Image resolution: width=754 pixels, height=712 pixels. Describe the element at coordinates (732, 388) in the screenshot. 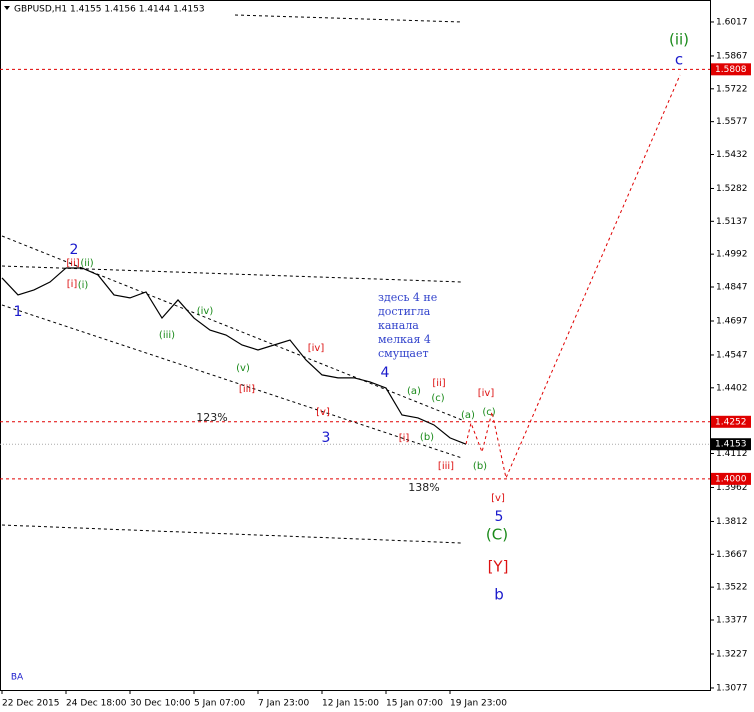

I see `y-tick-label: 1.4402` at that location.